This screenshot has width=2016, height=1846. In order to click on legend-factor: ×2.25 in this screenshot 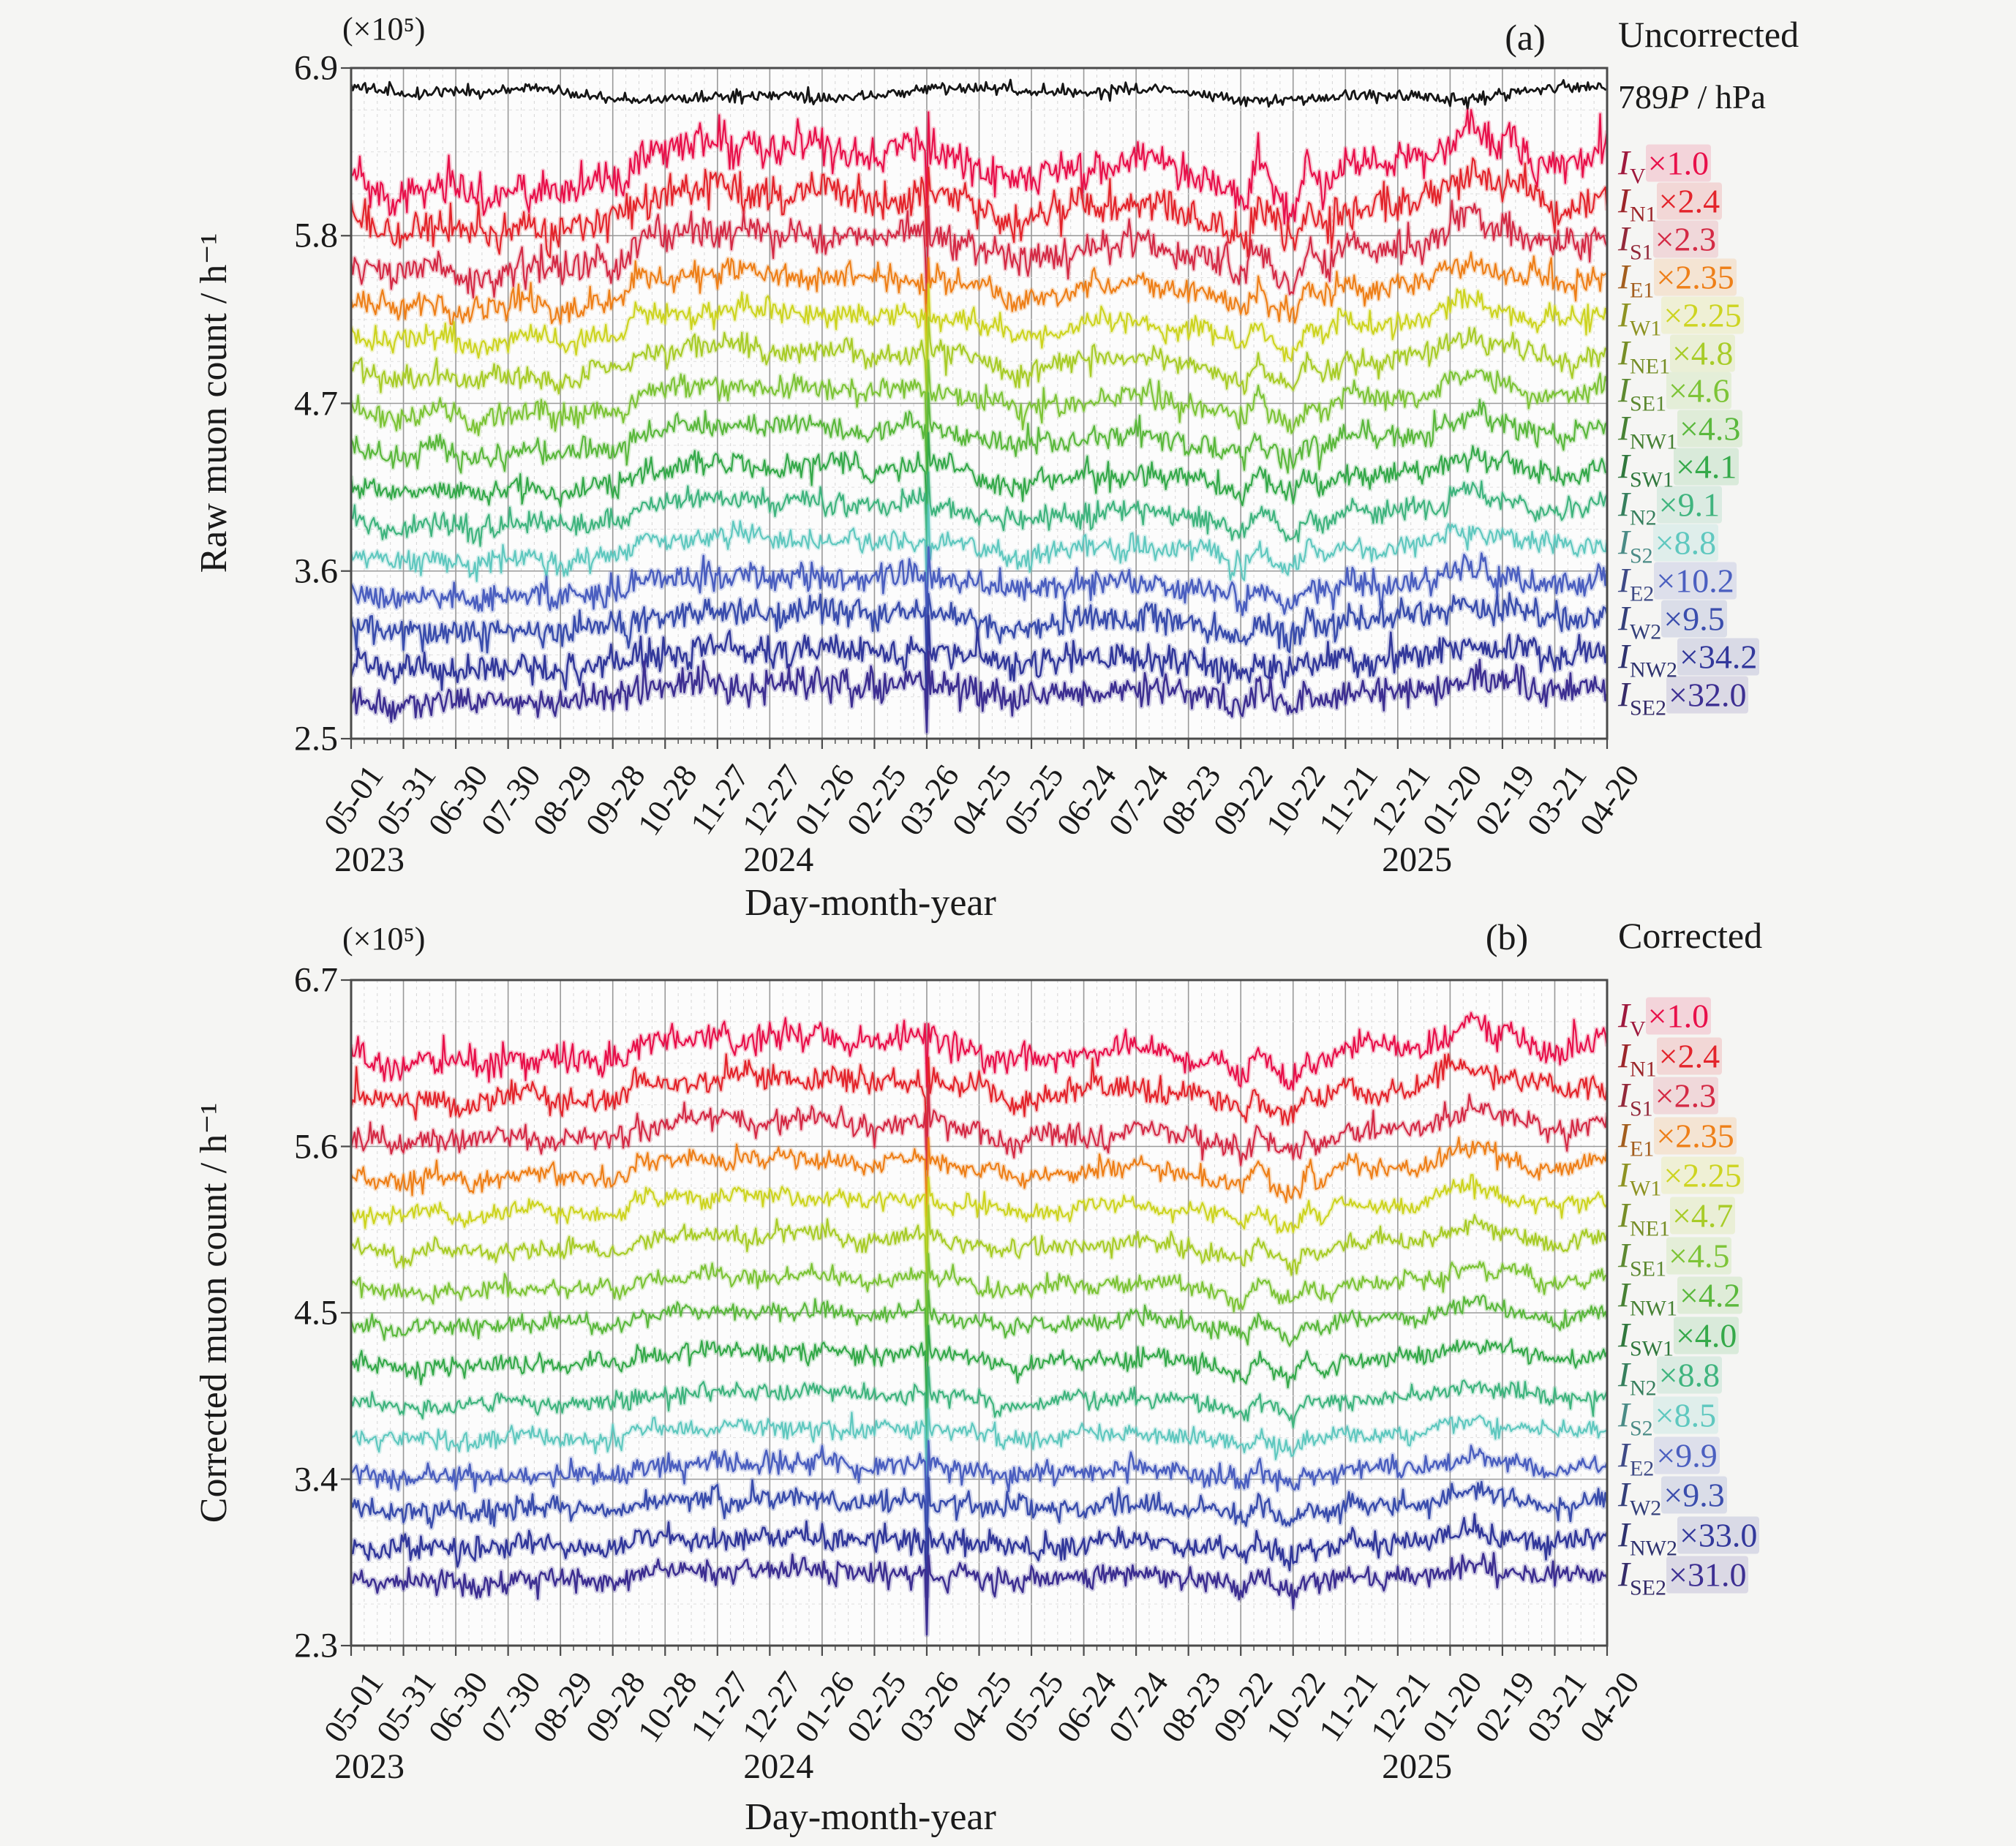, I will do `click(1703, 1175)`.